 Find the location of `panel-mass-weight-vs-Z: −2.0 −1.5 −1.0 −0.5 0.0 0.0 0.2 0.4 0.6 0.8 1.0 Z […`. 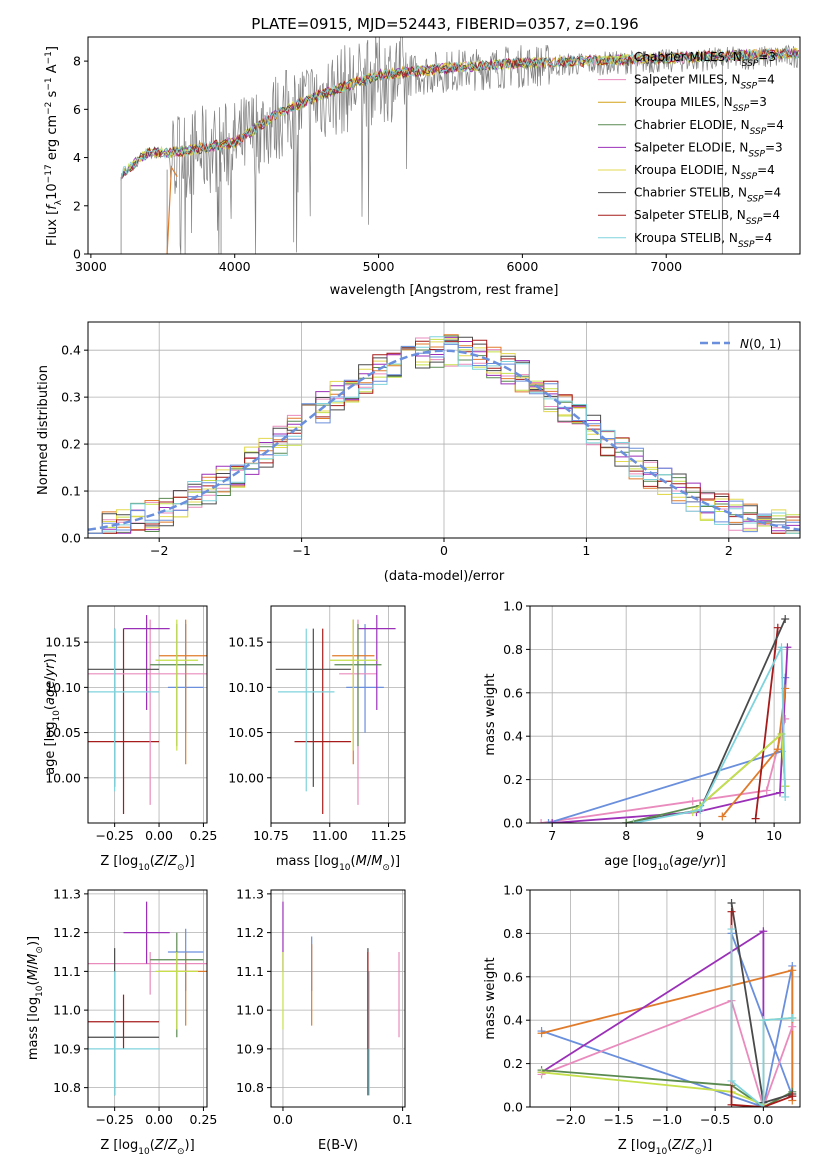

panel-mass-weight-vs-Z: −2.0 −1.5 −1.0 −0.5 0.0 0.0 0.2 0.4 0.6 0.8 1.0 Z [… is located at coordinates (642, 1020).